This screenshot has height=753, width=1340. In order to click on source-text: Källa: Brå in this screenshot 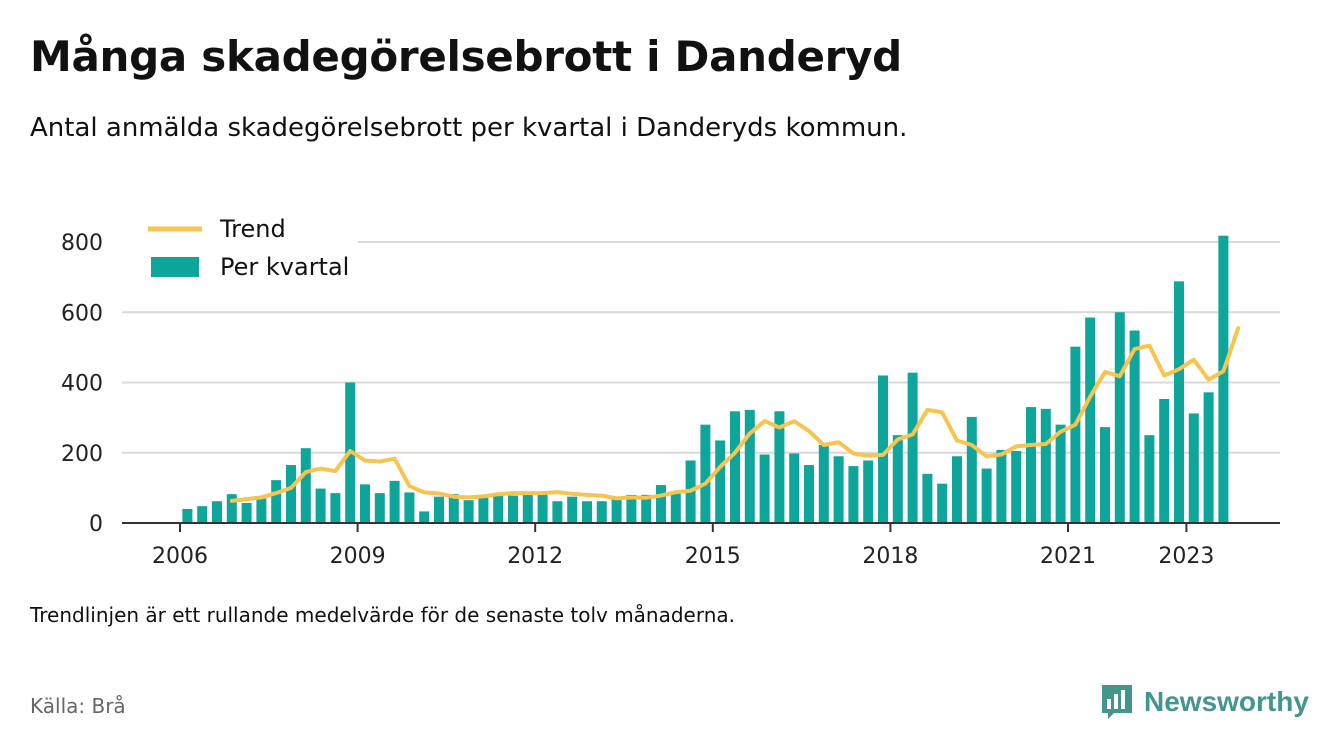, I will do `click(78, 706)`.